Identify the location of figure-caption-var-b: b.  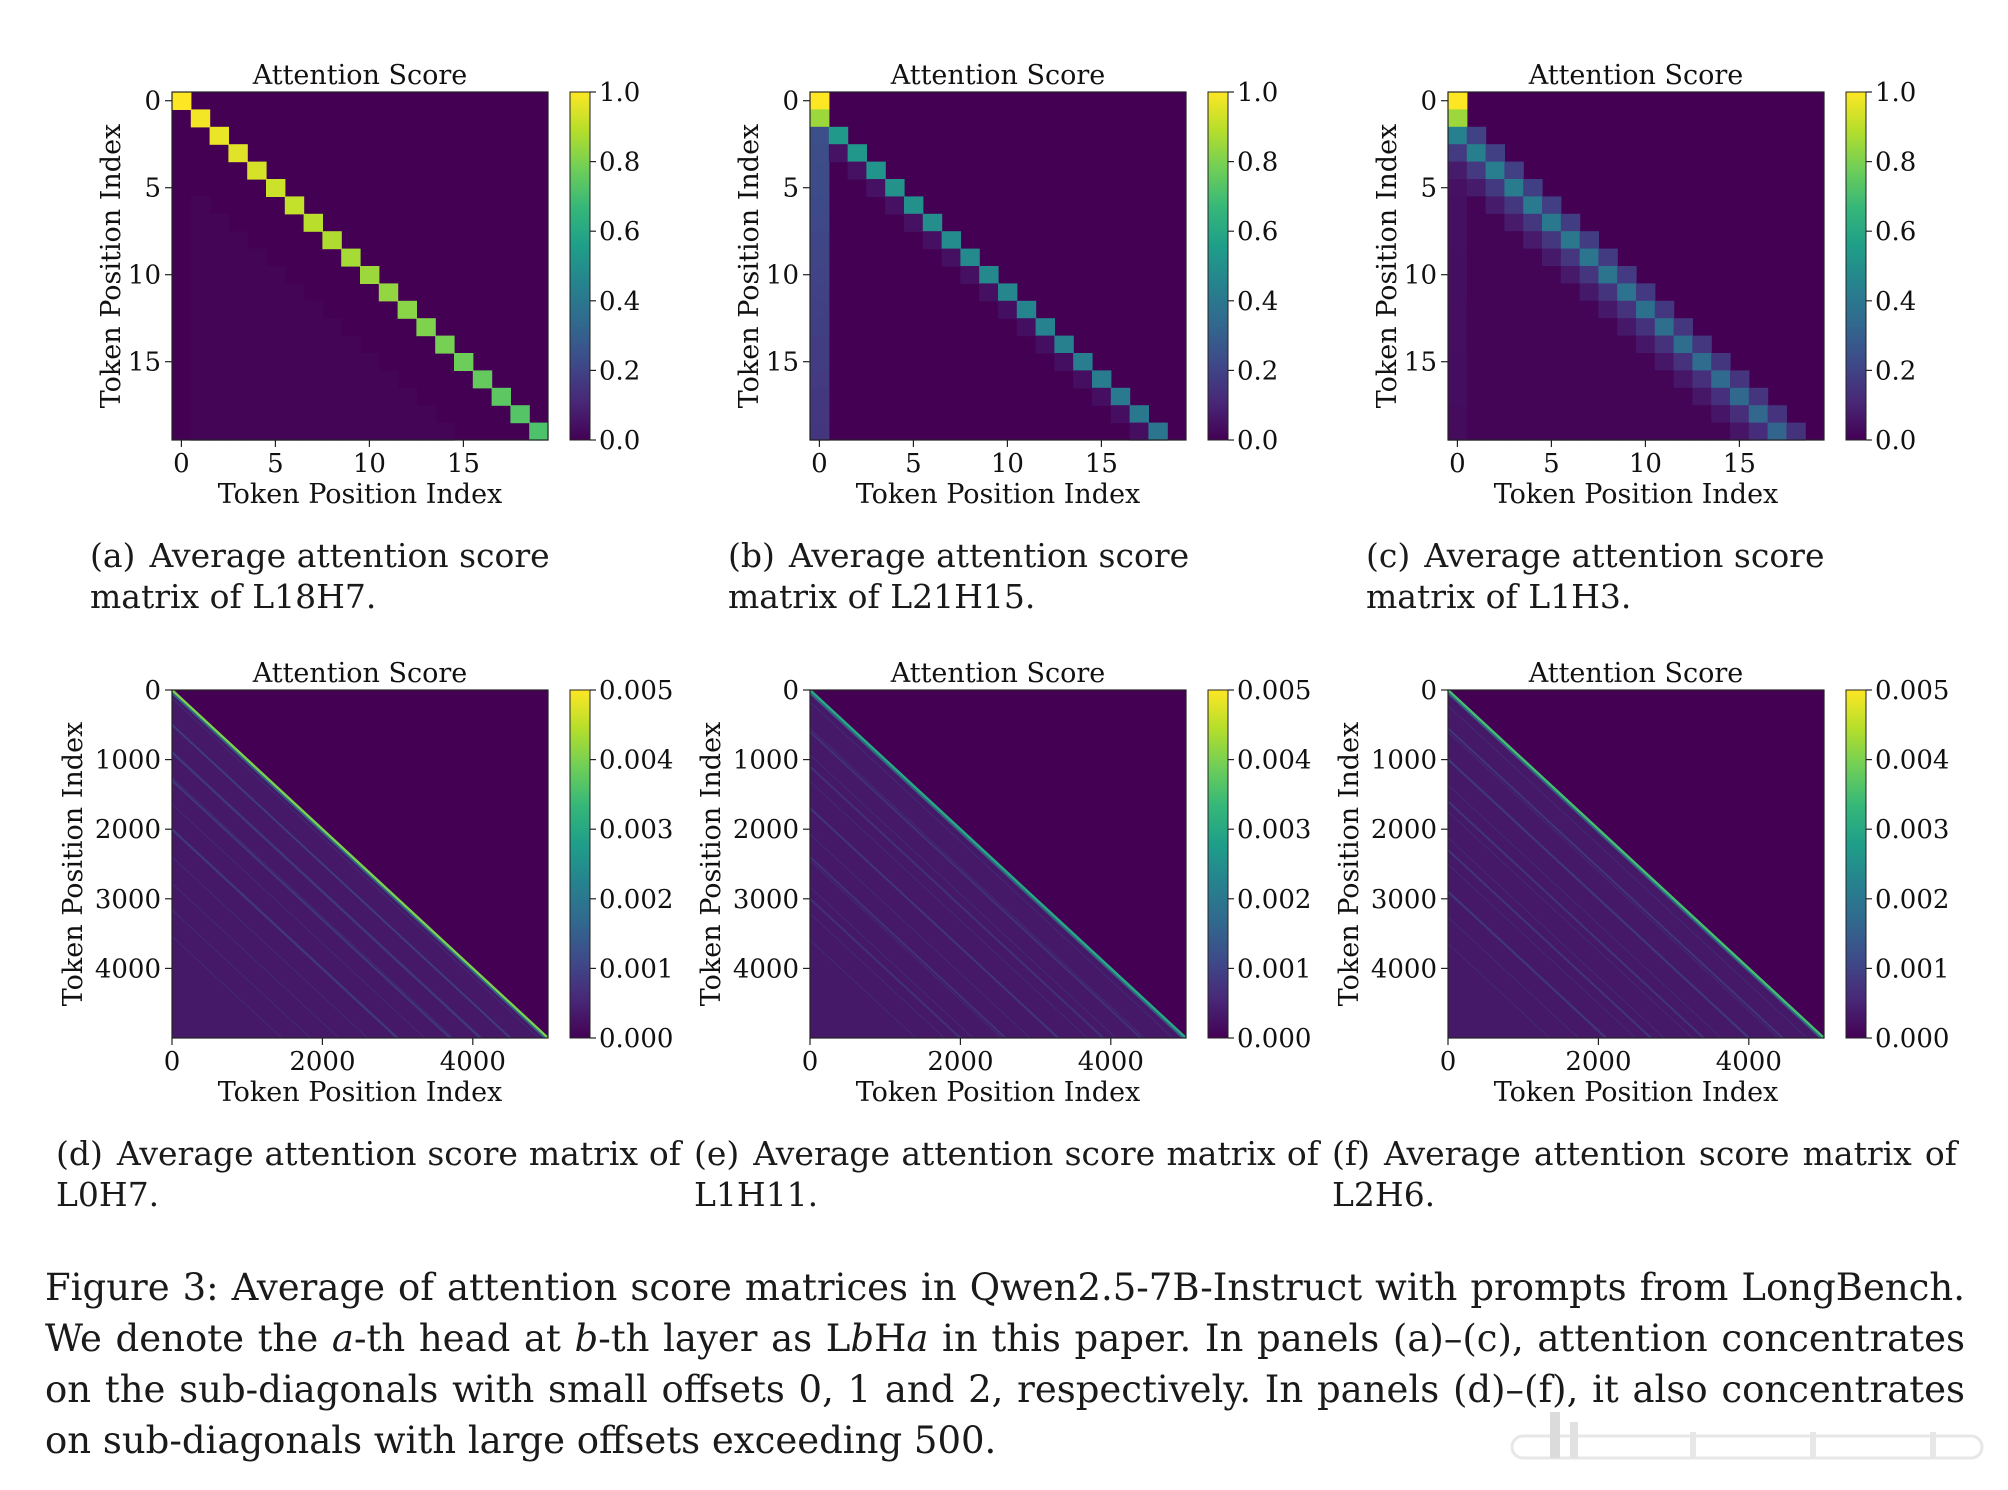
(586, 1338).